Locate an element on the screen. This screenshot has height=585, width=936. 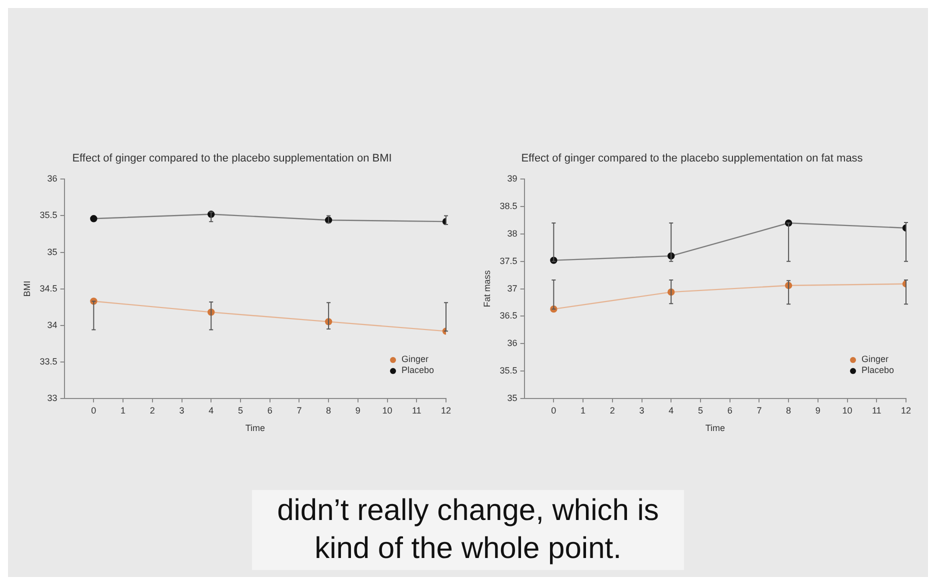
chart-title: Effect of ginger compared to the placebo supplementation on fat mass is located at coordinates (692, 158).